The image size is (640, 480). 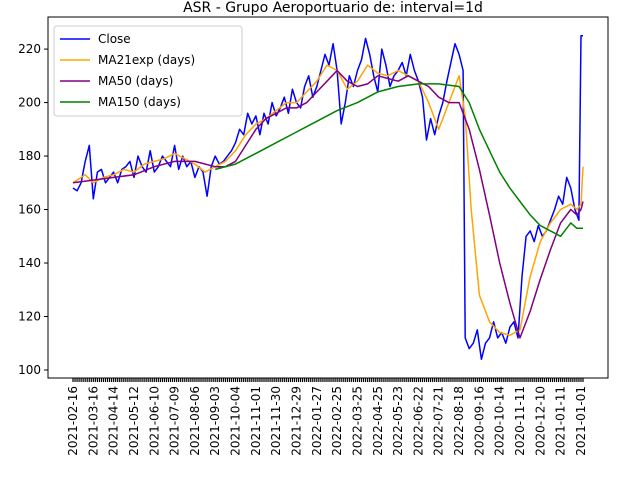 What do you see at coordinates (29, 156) in the screenshot?
I see `y-tick-label: 180` at bounding box center [29, 156].